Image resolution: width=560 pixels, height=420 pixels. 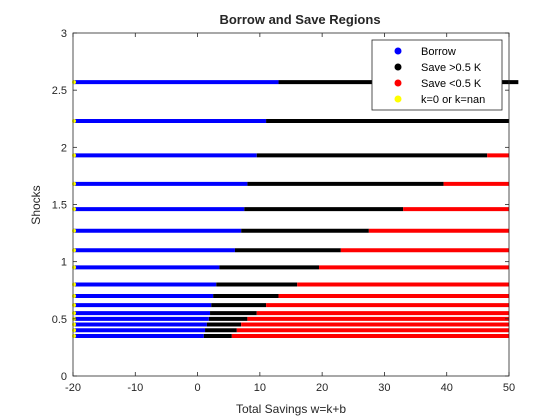 What do you see at coordinates (451, 84) in the screenshot?
I see `legend-label: Save <0.5 K` at bounding box center [451, 84].